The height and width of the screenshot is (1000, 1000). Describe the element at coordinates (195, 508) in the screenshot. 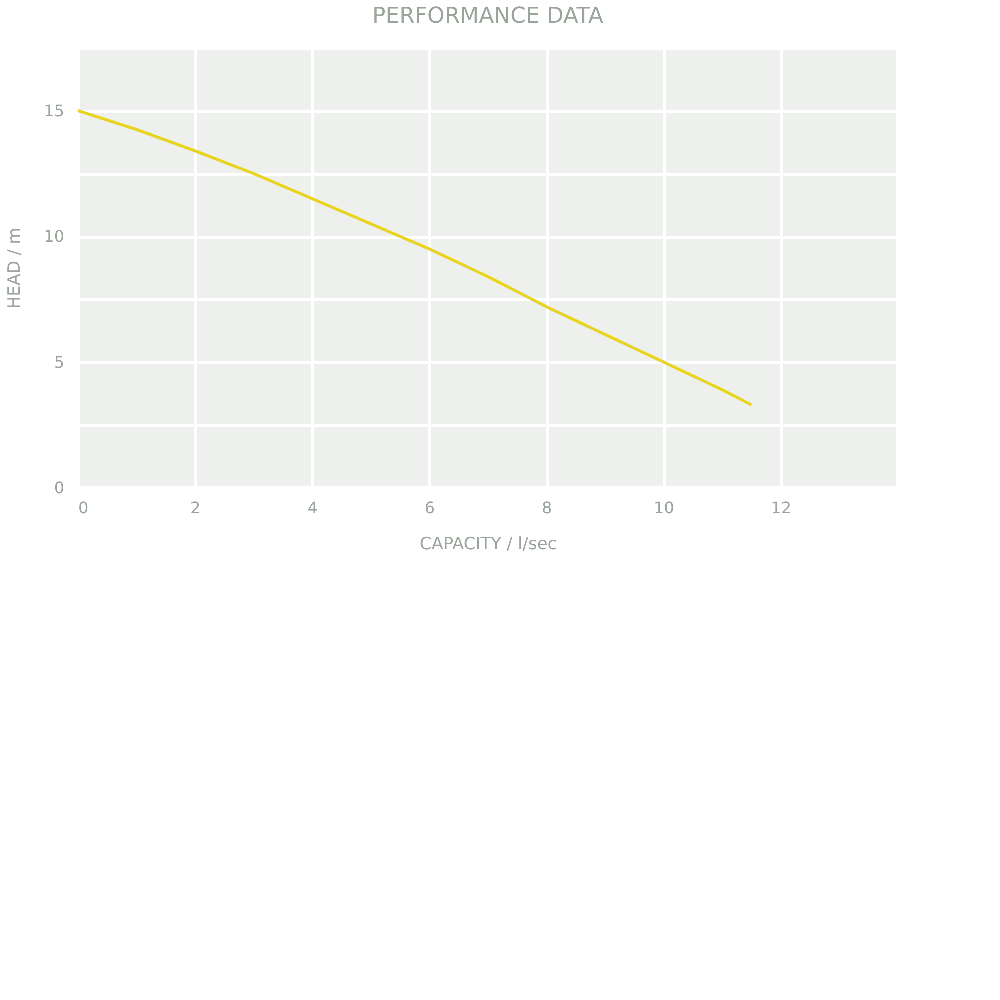

I see `x-tick-label: 2` at that location.